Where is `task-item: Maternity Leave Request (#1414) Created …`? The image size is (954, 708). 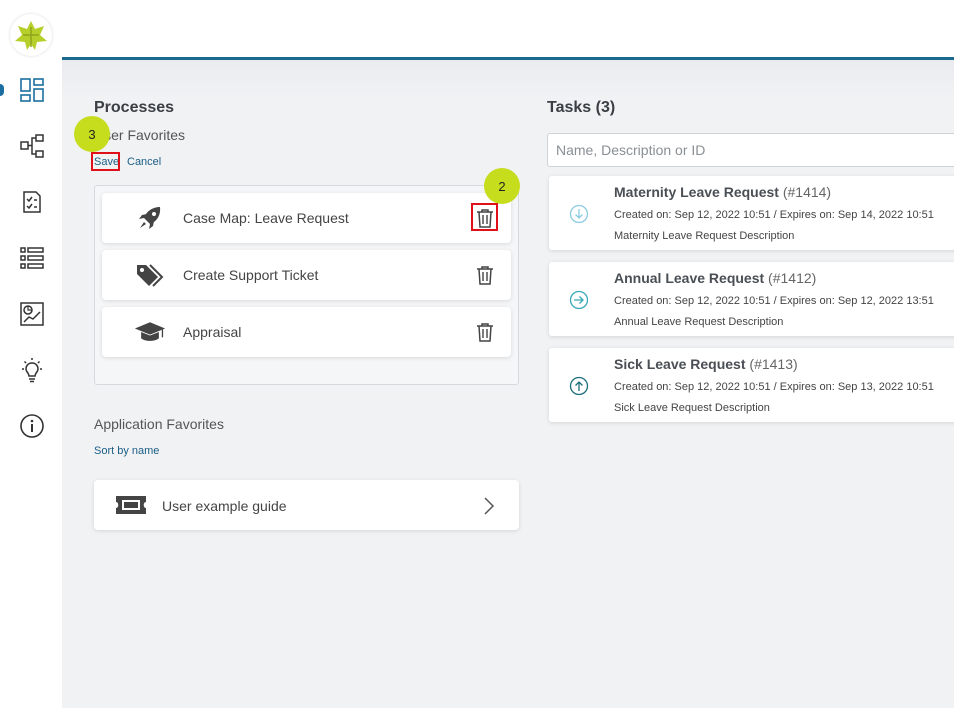
task-item: Maternity Leave Request (#1414) Created … is located at coordinates (751, 213).